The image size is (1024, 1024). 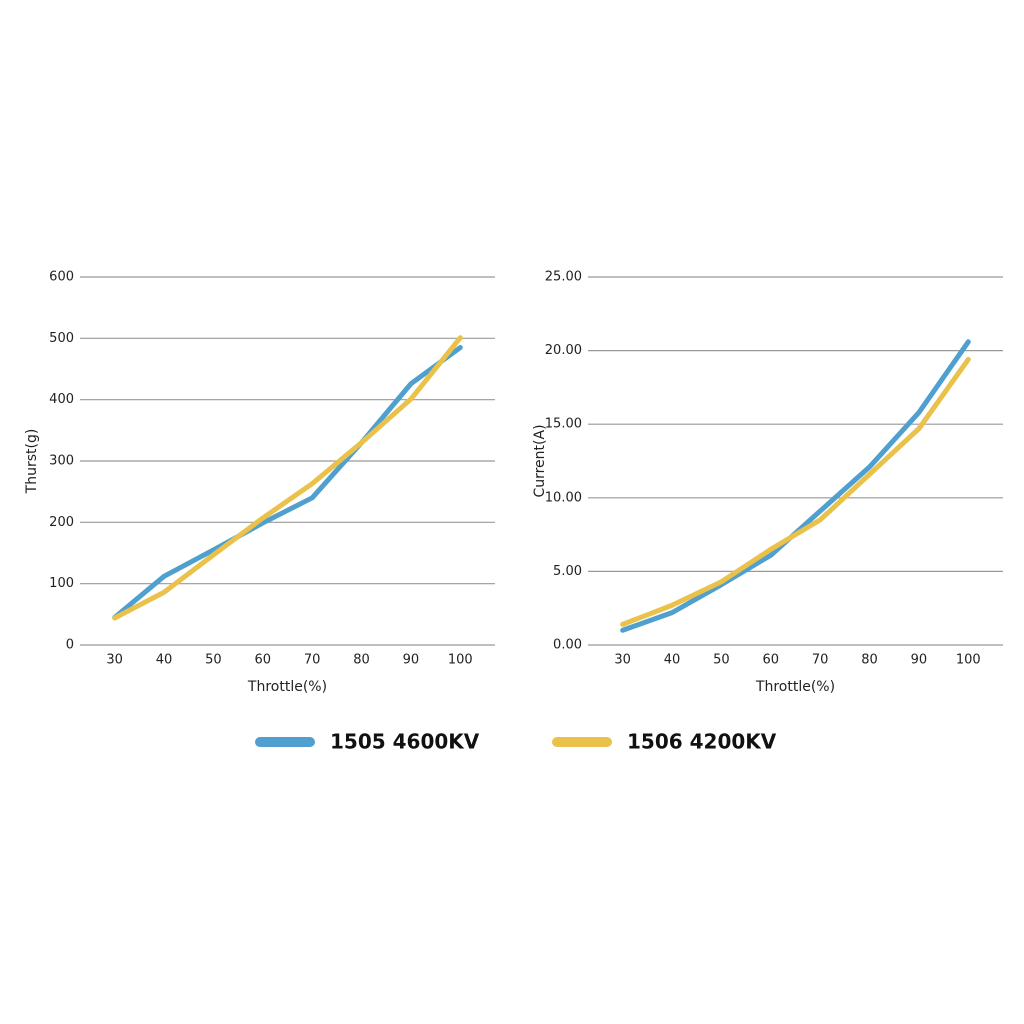 What do you see at coordinates (61, 522) in the screenshot?
I see `y-tick-label: 200` at bounding box center [61, 522].